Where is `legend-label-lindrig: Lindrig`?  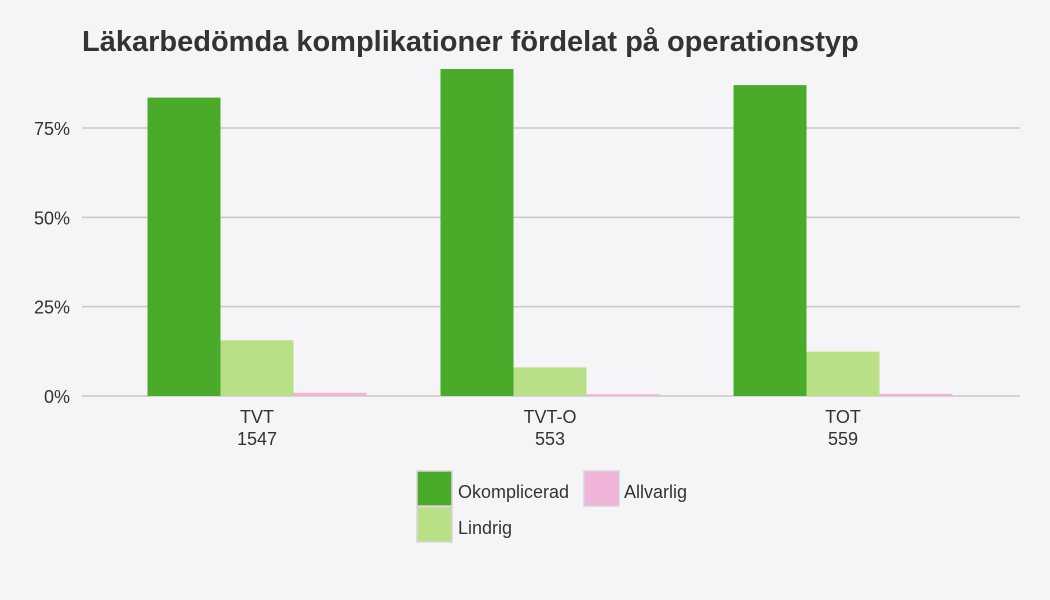 legend-label-lindrig: Lindrig is located at coordinates (485, 528).